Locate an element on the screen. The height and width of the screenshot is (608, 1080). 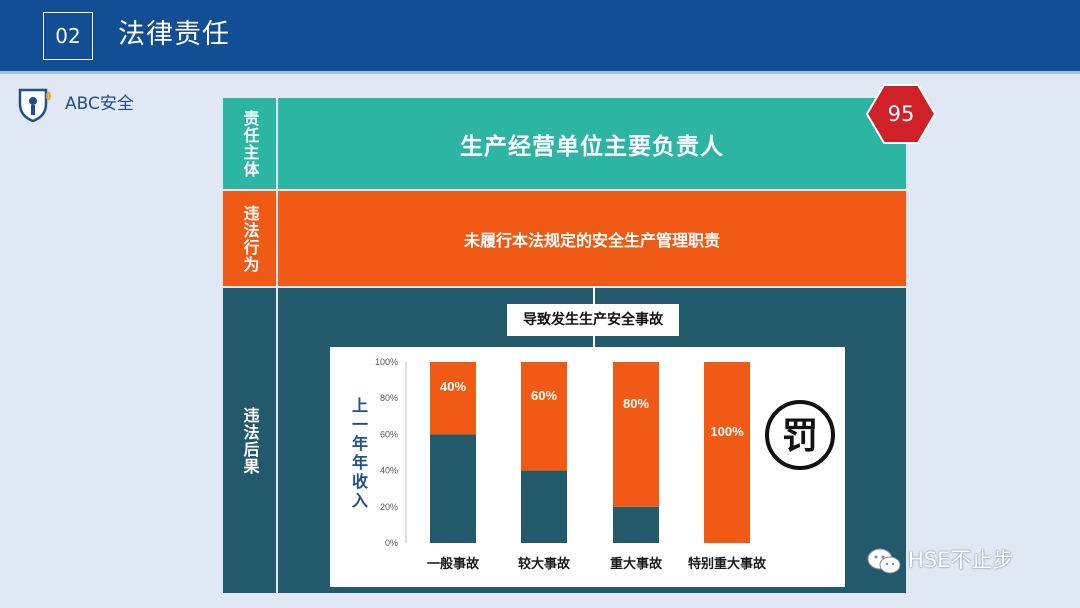
action-value: 未履行本法规定的安全生产管理职责 is located at coordinates (591, 240).